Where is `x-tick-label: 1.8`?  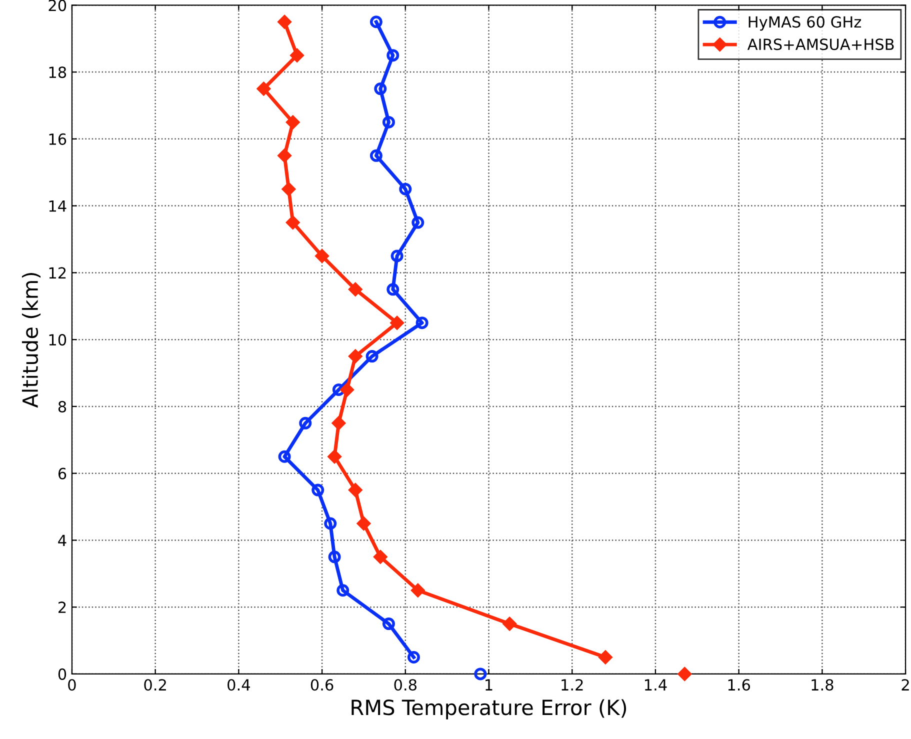 x-tick-label: 1.8 is located at coordinates (823, 685).